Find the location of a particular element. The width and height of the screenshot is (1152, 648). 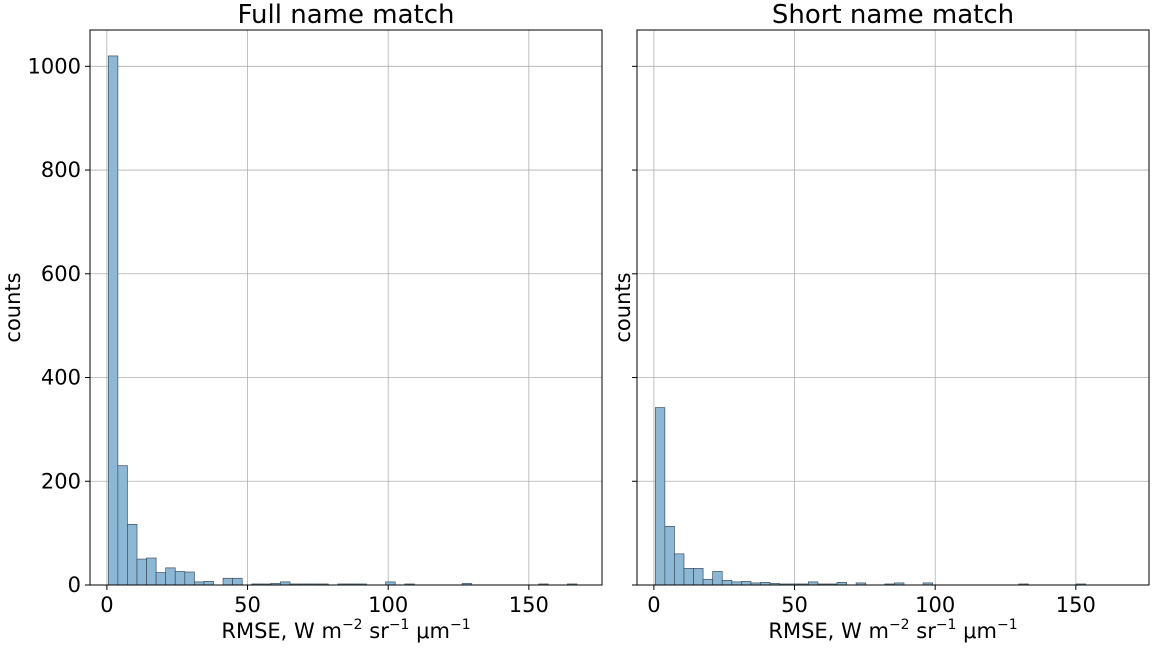

y-tick-label: 600 is located at coordinates (61, 274).